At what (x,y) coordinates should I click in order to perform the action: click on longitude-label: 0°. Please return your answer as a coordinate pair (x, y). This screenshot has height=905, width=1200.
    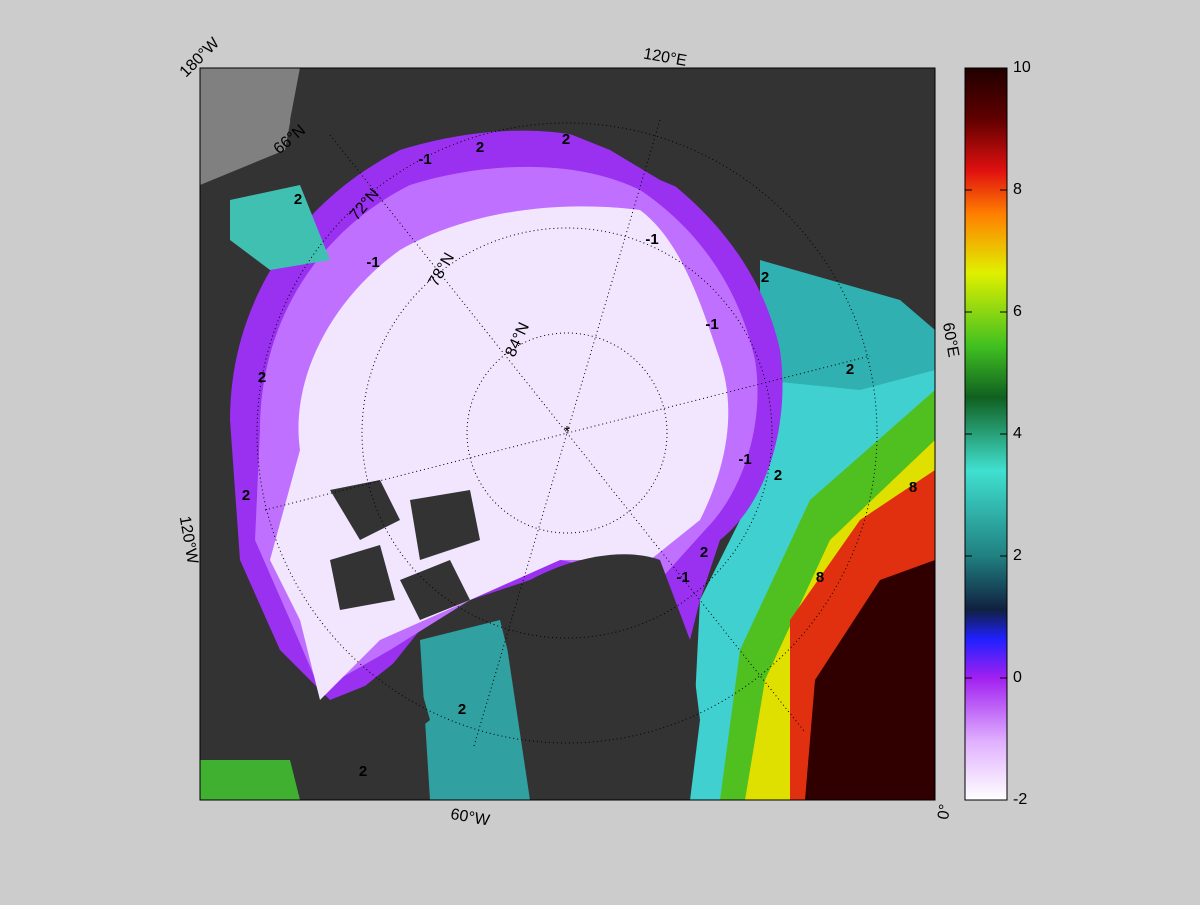
    Looking at the image, I should click on (944, 812).